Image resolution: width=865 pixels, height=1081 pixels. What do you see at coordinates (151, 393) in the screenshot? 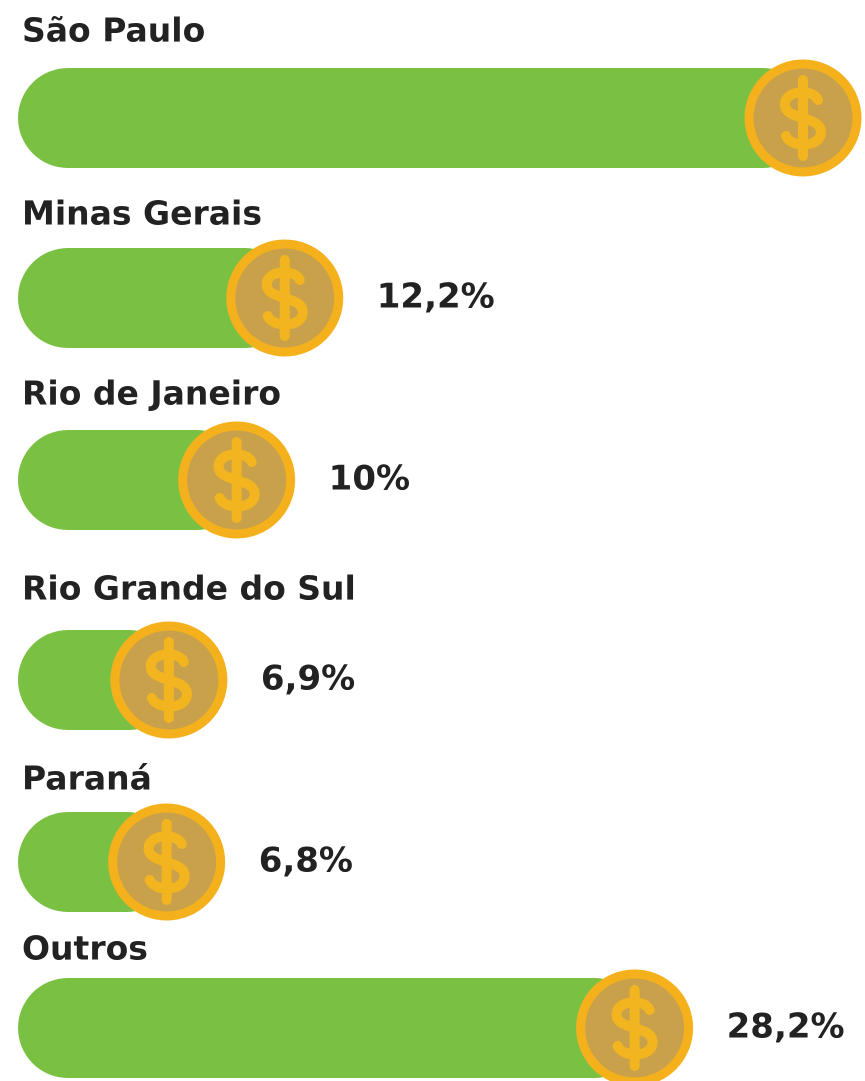
I see `category-label: Rio de Janeiro` at bounding box center [151, 393].